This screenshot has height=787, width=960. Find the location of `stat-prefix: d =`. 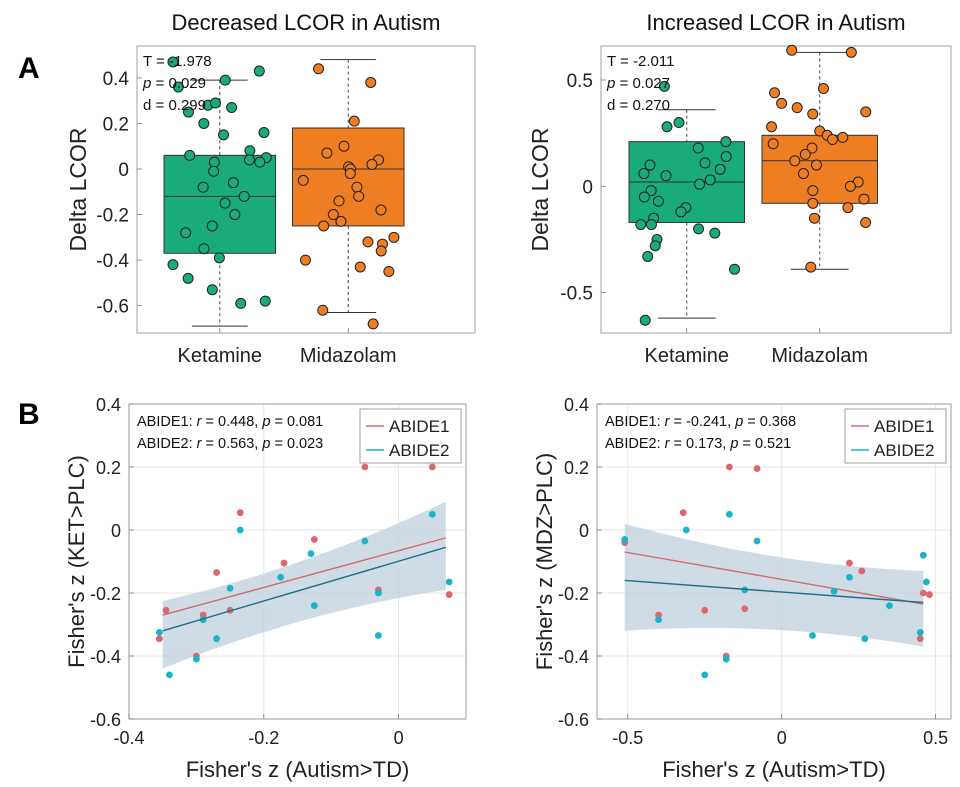

stat-prefix: d = is located at coordinates (619, 105).